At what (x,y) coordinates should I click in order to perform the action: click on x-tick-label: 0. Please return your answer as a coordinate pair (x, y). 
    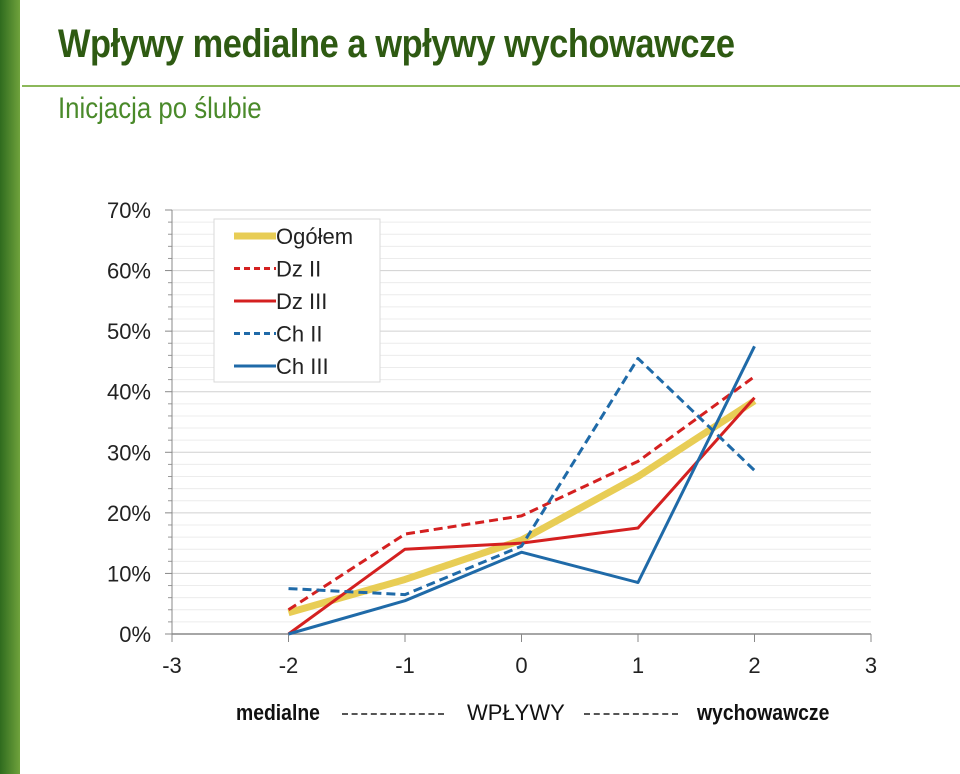
    Looking at the image, I should click on (521, 665).